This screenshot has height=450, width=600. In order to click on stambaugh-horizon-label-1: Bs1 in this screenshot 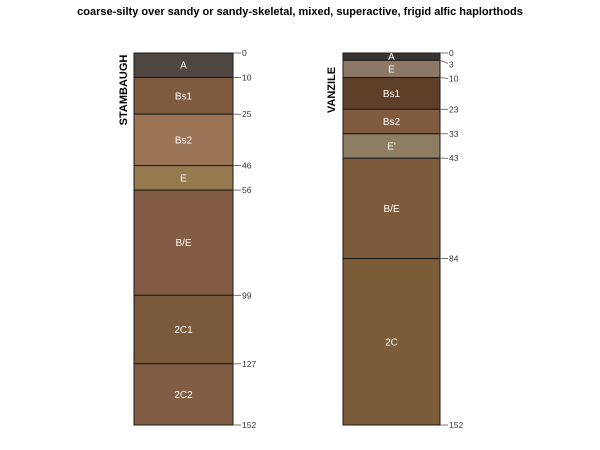, I will do `click(184, 96)`.